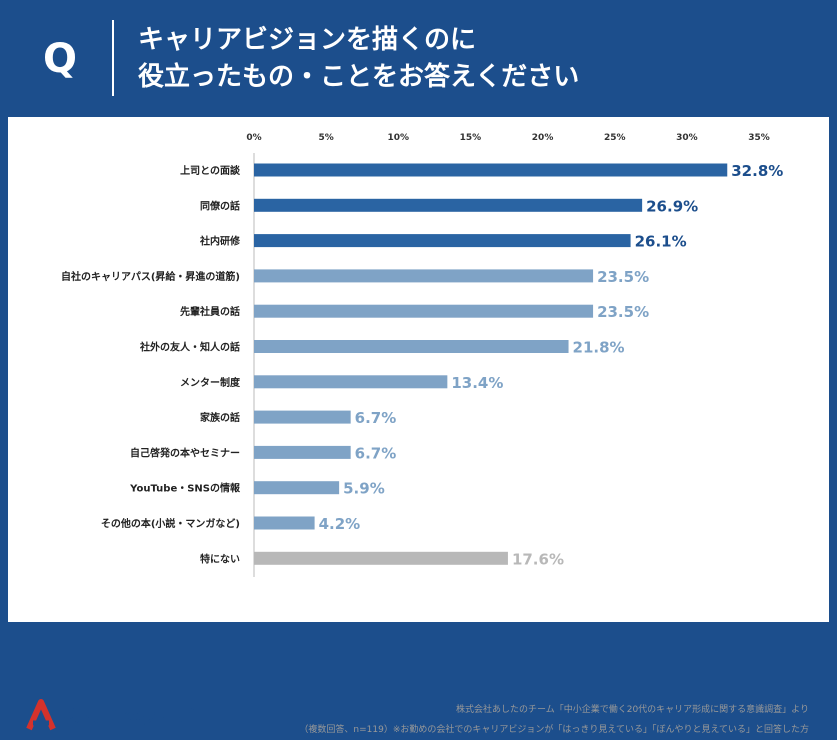  I want to click on source-line-1: 株式会社あしたのチーム「中小企業で働く20代のキャリア形成に関する意識調査」より, so click(632, 710).